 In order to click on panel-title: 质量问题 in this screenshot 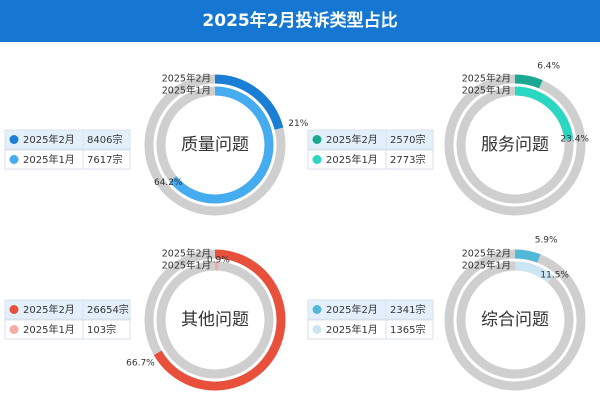, I will do `click(215, 145)`.